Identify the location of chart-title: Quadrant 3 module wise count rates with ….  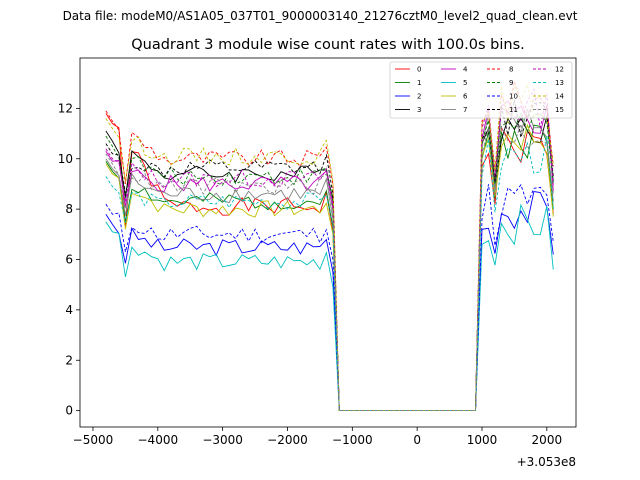
(328, 45).